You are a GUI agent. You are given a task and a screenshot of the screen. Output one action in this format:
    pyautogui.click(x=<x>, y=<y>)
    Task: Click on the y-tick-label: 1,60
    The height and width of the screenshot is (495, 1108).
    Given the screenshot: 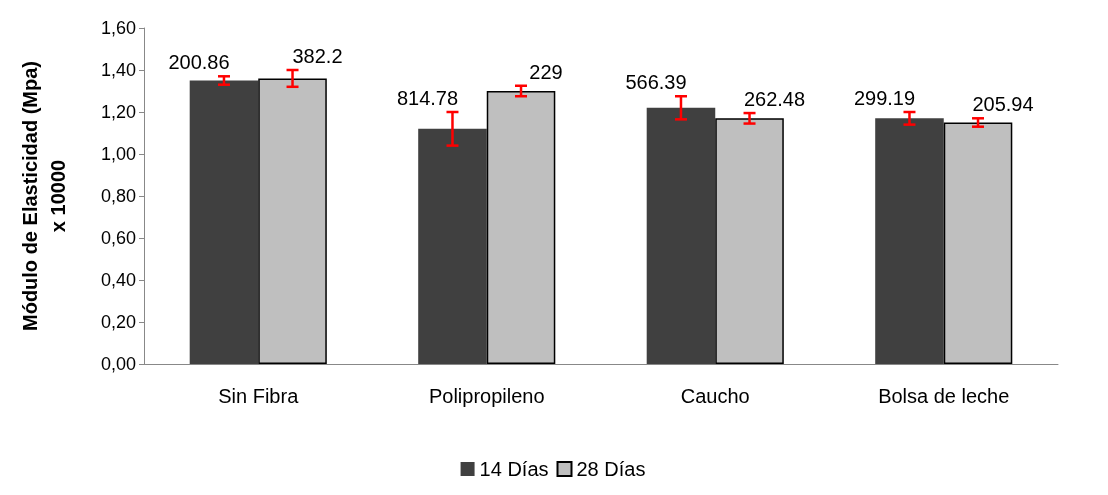 What is the action you would take?
    pyautogui.click(x=118, y=28)
    